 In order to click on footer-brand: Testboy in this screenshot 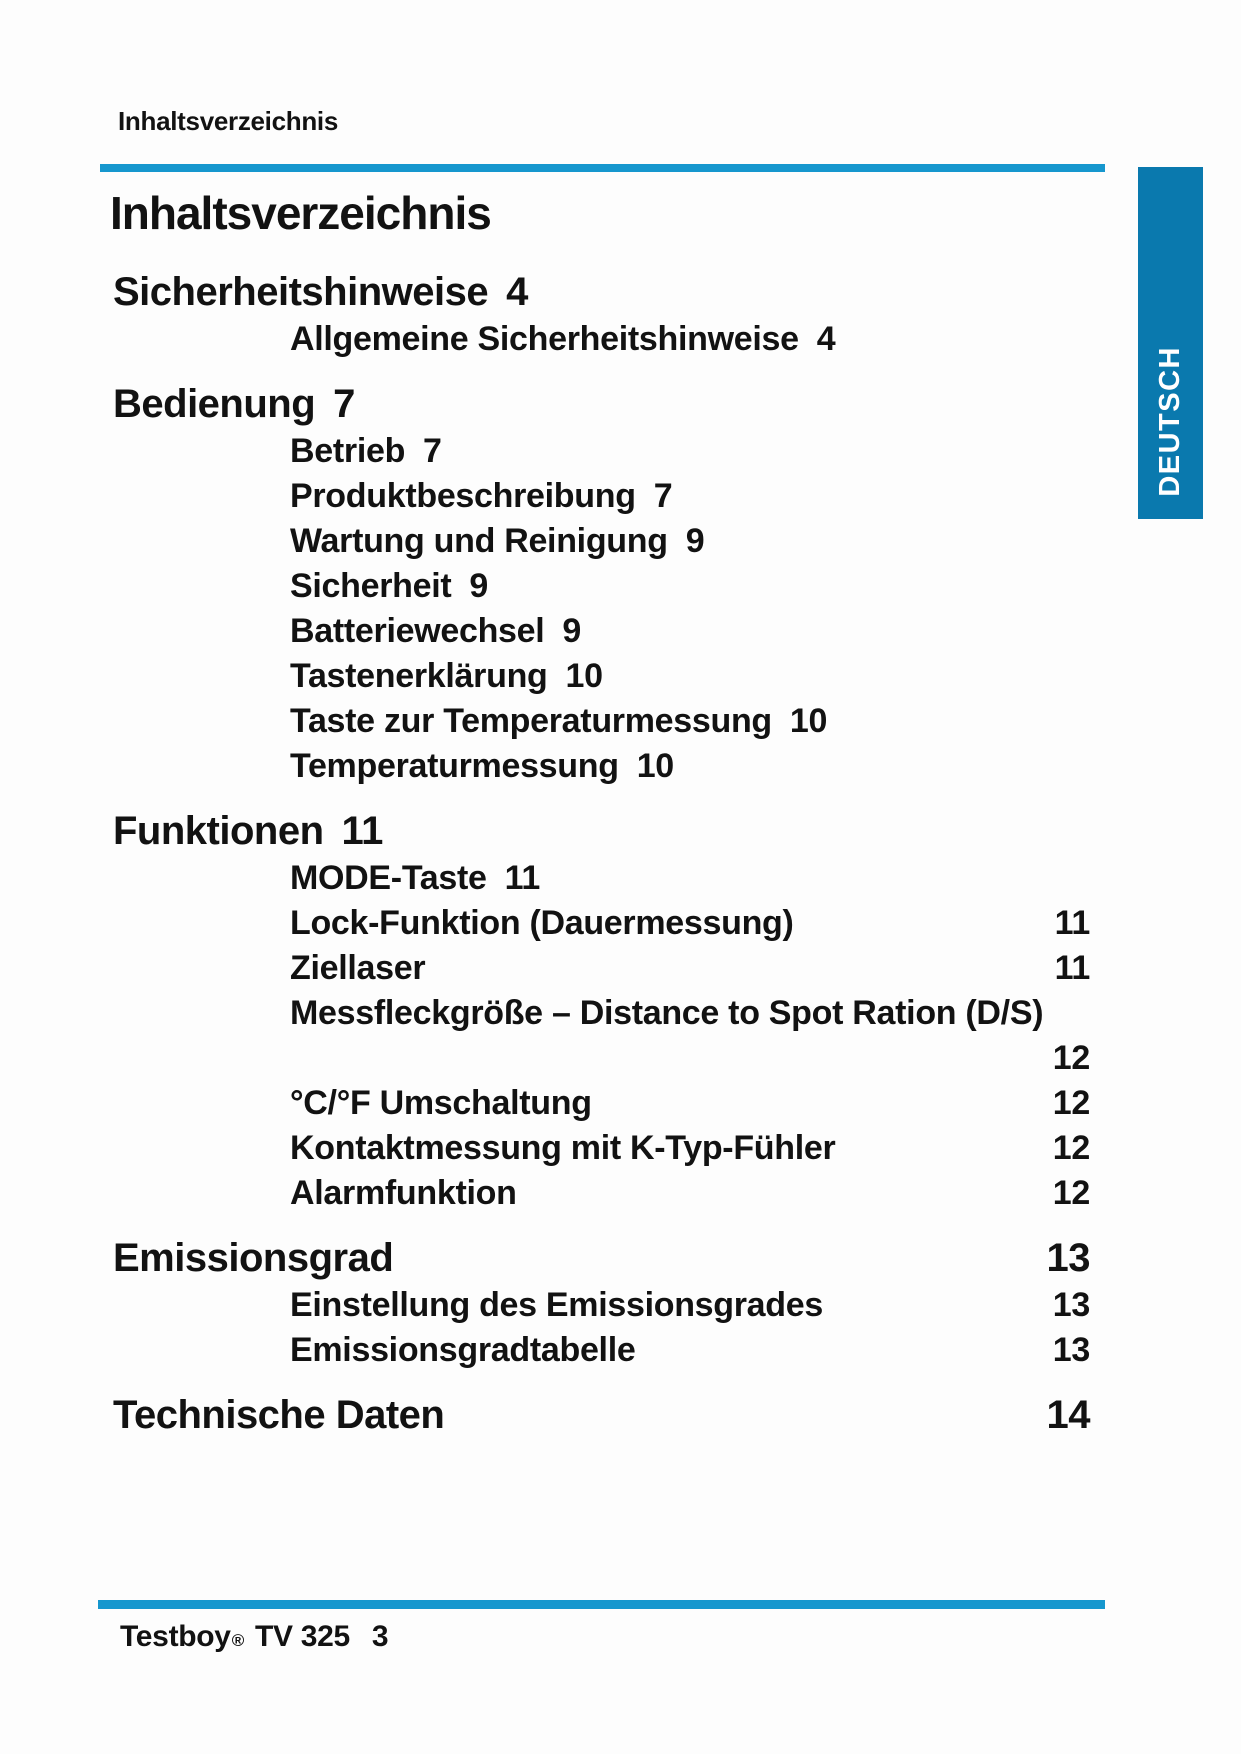, I will do `click(175, 1636)`.